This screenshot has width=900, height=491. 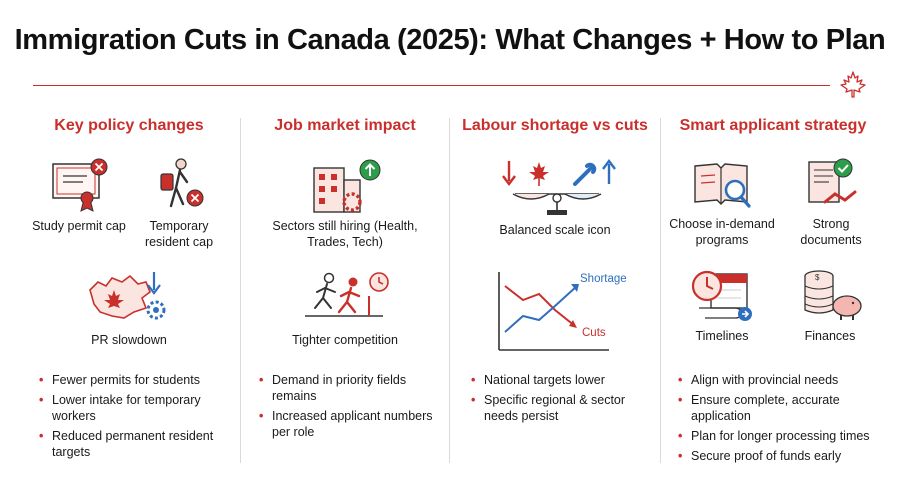 I want to click on finances-item: $ Finances, so click(x=830, y=305).